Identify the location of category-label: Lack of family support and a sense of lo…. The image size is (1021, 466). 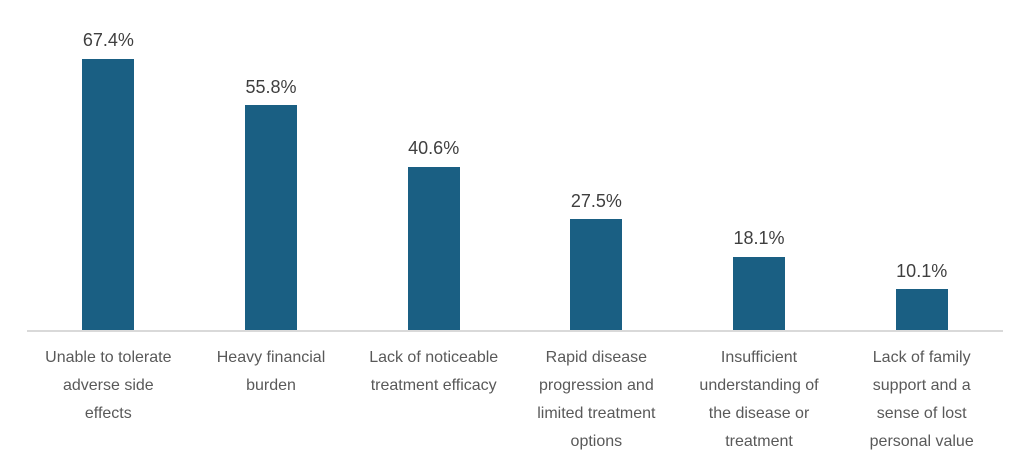
(921, 399).